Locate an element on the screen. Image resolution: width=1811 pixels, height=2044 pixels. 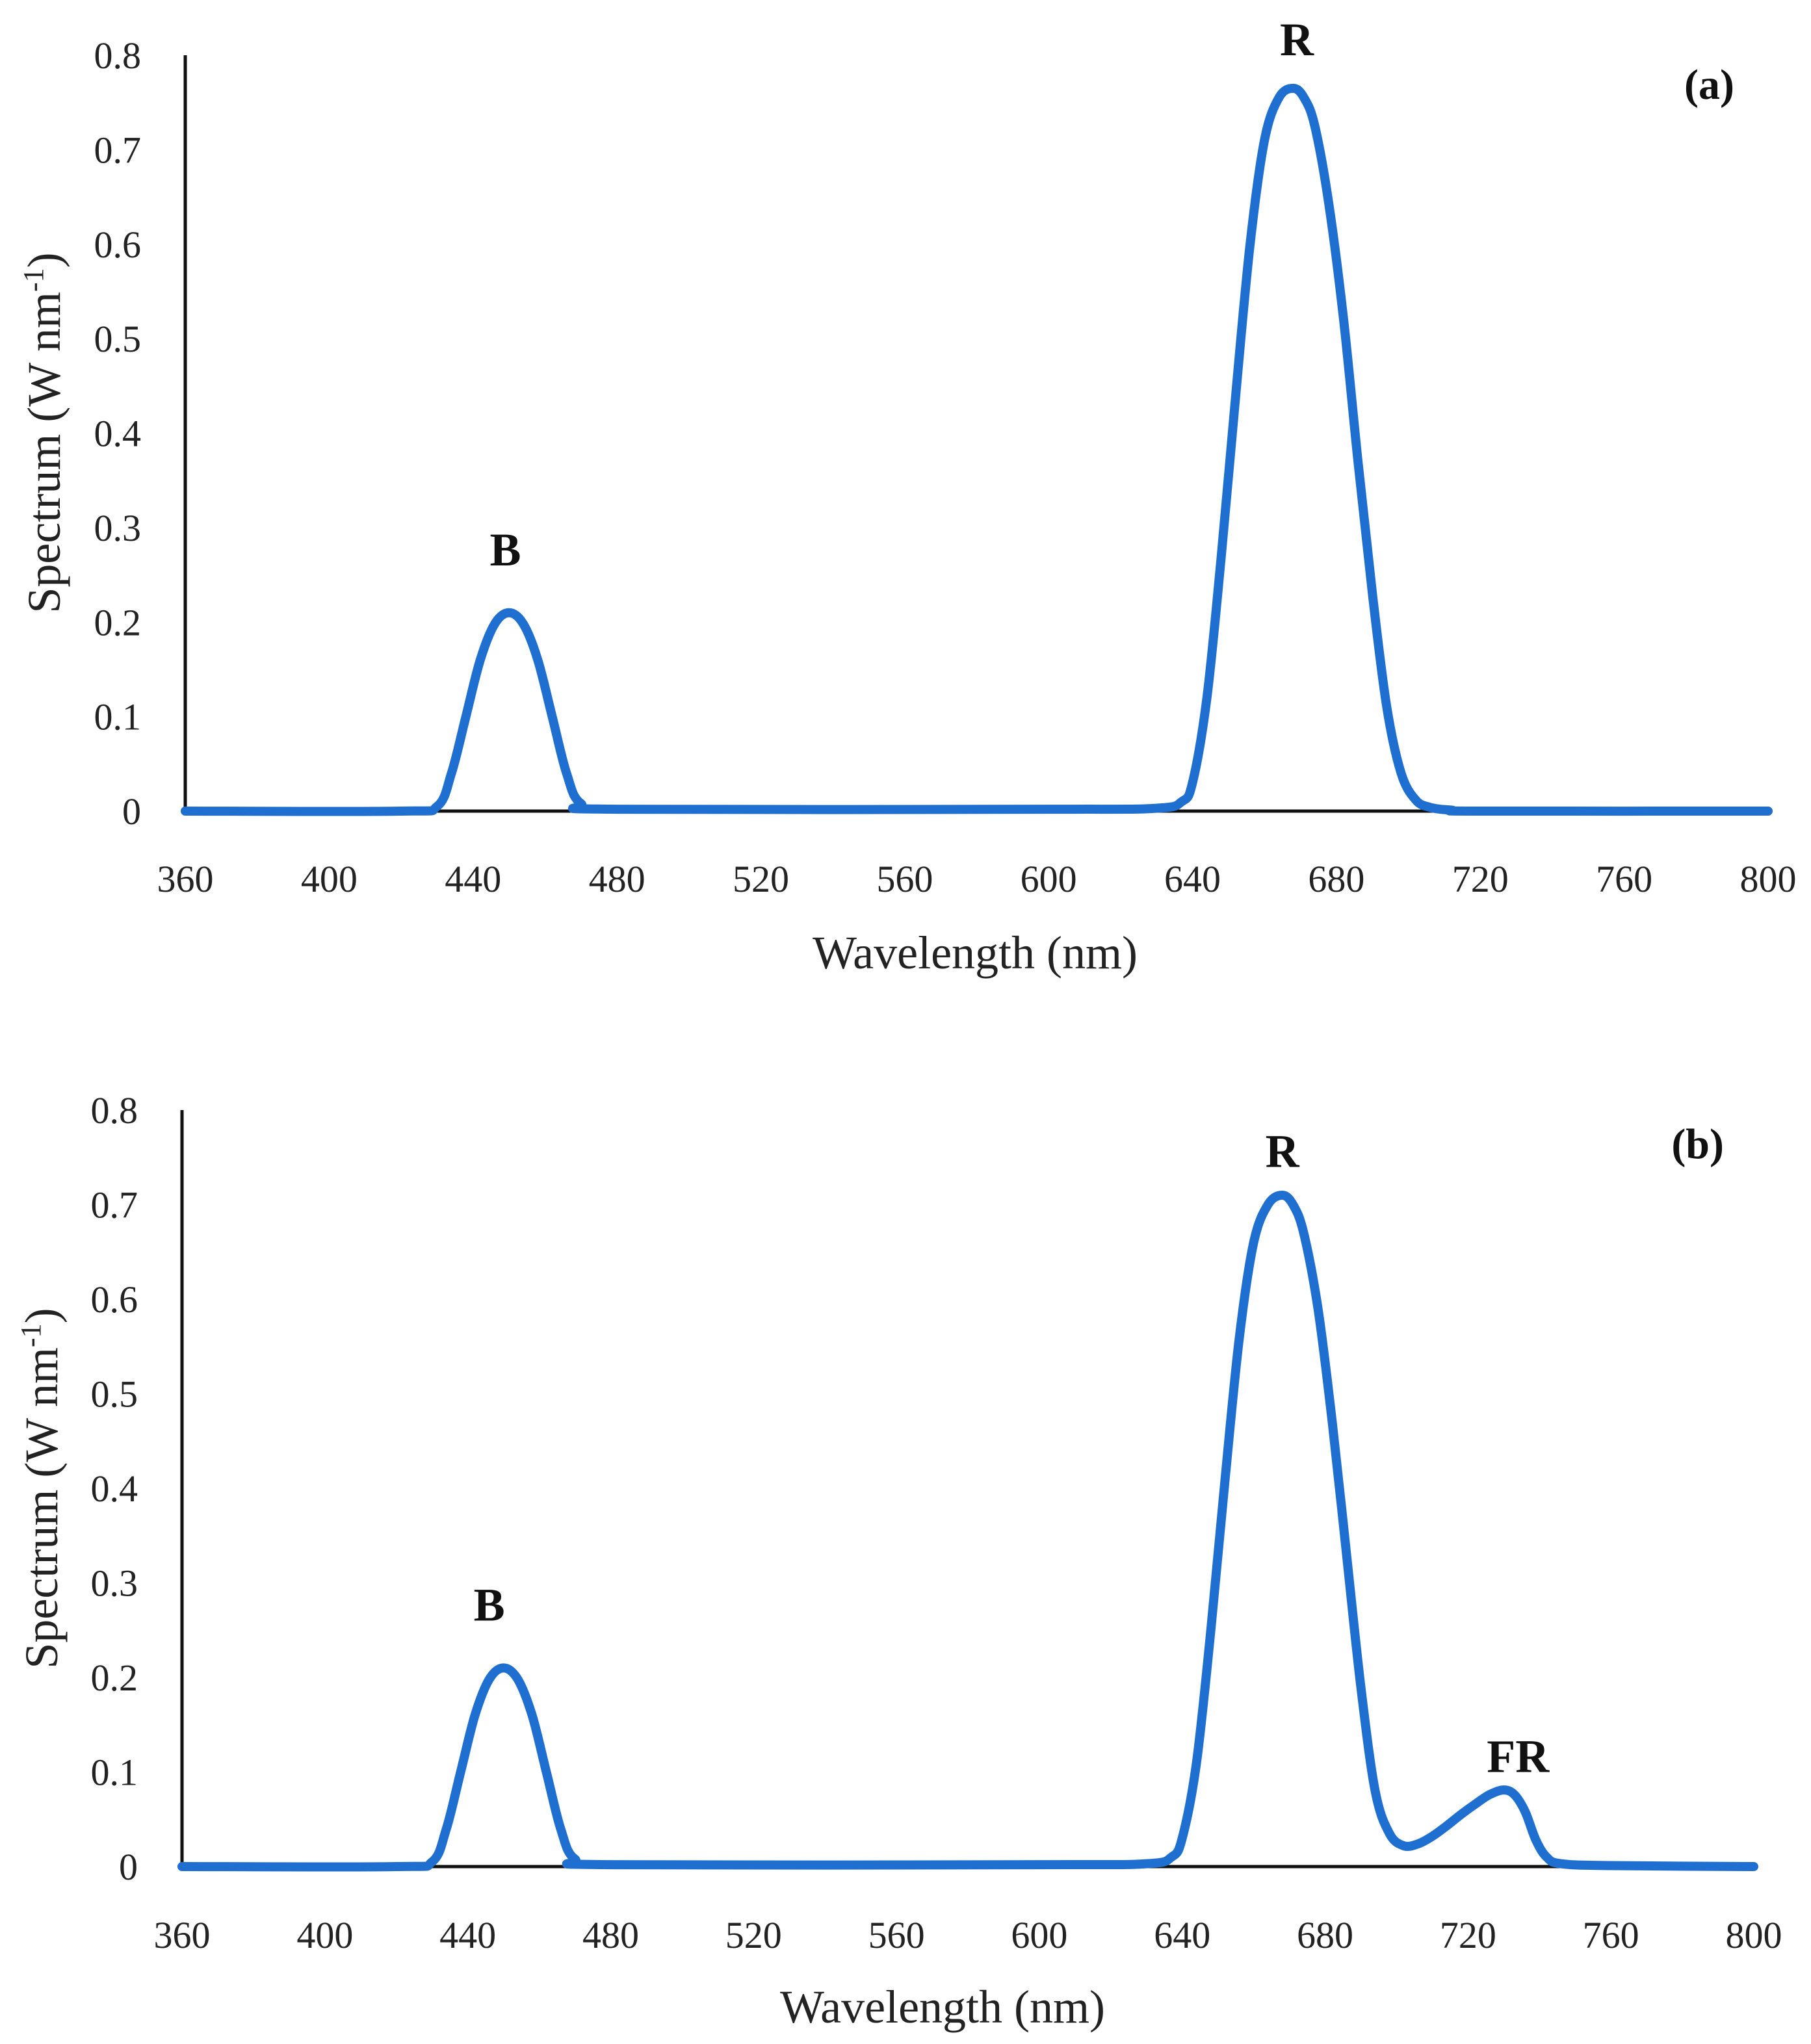
panel-label: (b) is located at coordinates (1697, 1144).